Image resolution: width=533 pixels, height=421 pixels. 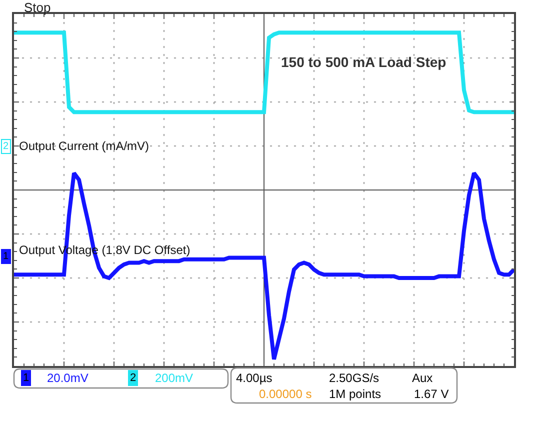 What do you see at coordinates (363, 62) in the screenshot?
I see `annotation: 150 to 500 mA Load Step` at bounding box center [363, 62].